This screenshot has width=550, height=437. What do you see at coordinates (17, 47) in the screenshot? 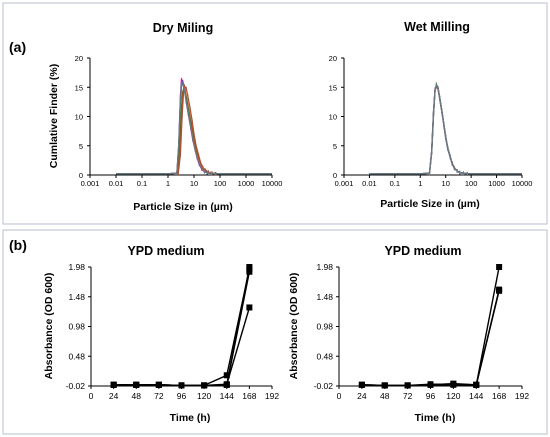
I see `panel-a-label: (a)` at bounding box center [17, 47].